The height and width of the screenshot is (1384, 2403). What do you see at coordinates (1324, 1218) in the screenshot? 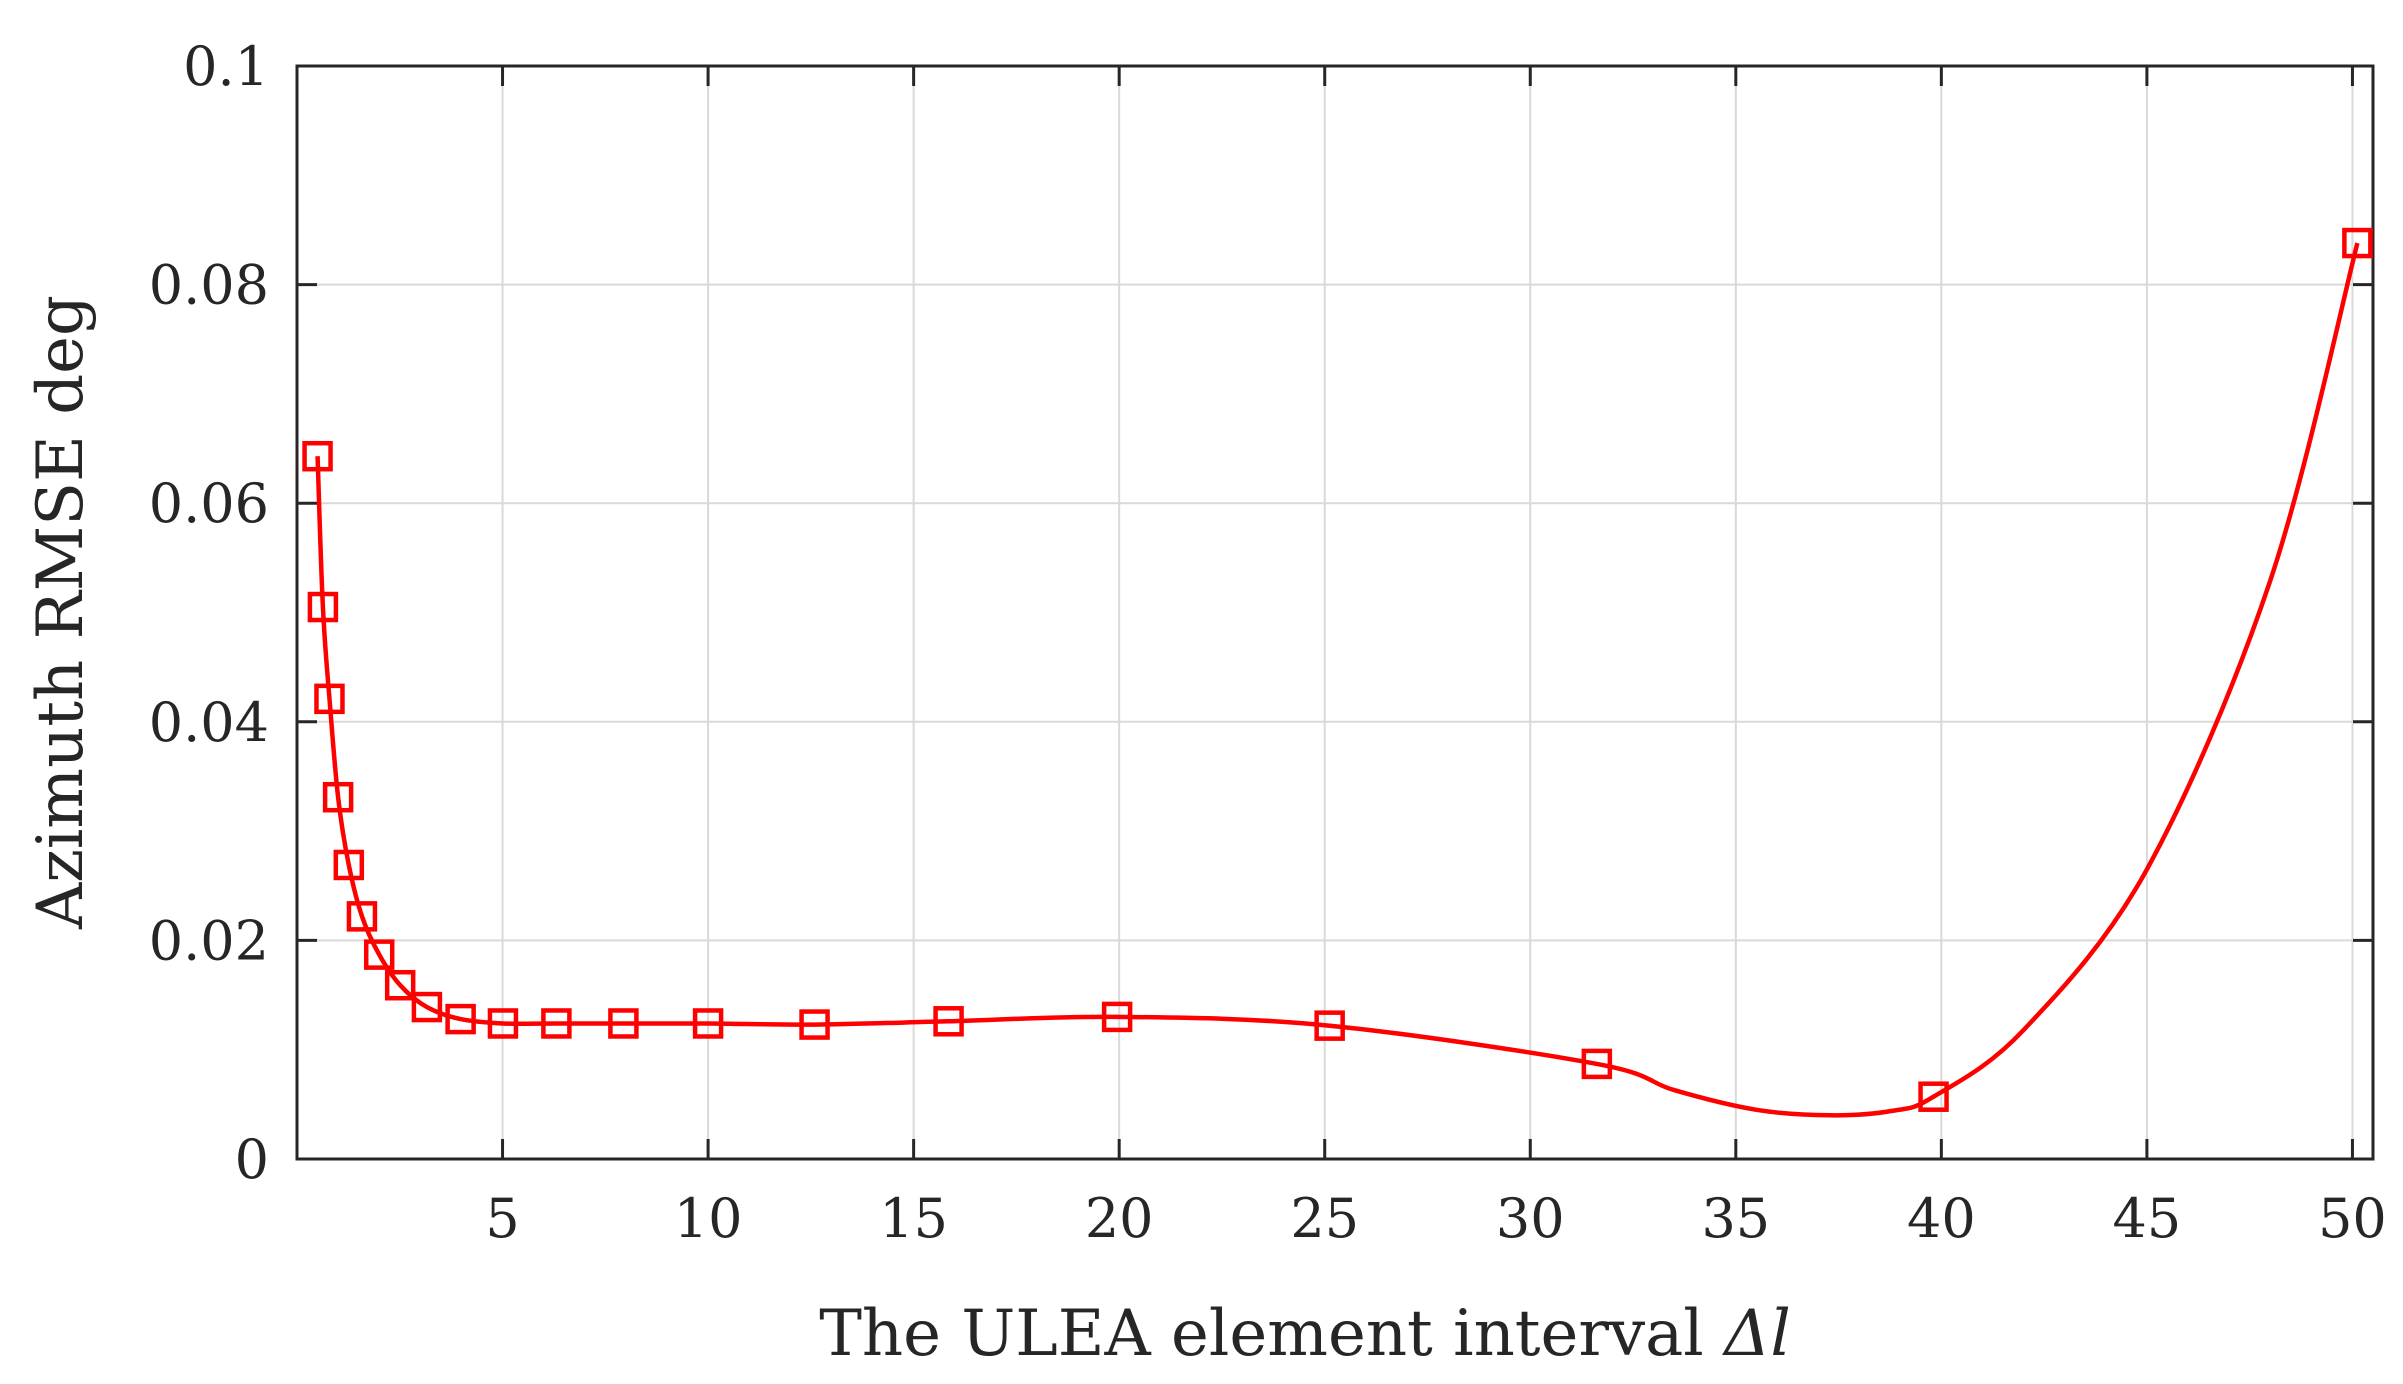
I see `x-tick-label: 25` at bounding box center [1324, 1218].